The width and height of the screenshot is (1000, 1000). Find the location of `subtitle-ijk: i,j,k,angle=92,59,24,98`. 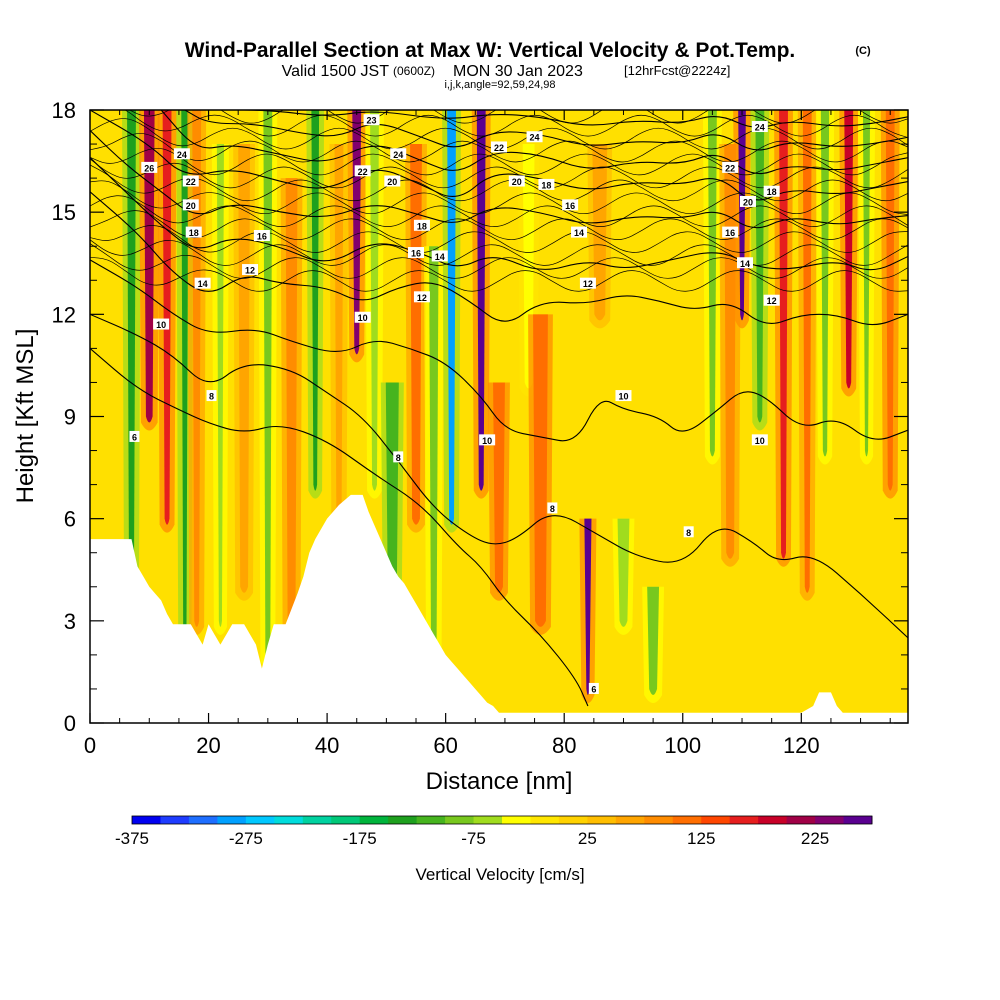

subtitle-ijk: i,j,k,angle=92,59,24,98 is located at coordinates (499, 85).